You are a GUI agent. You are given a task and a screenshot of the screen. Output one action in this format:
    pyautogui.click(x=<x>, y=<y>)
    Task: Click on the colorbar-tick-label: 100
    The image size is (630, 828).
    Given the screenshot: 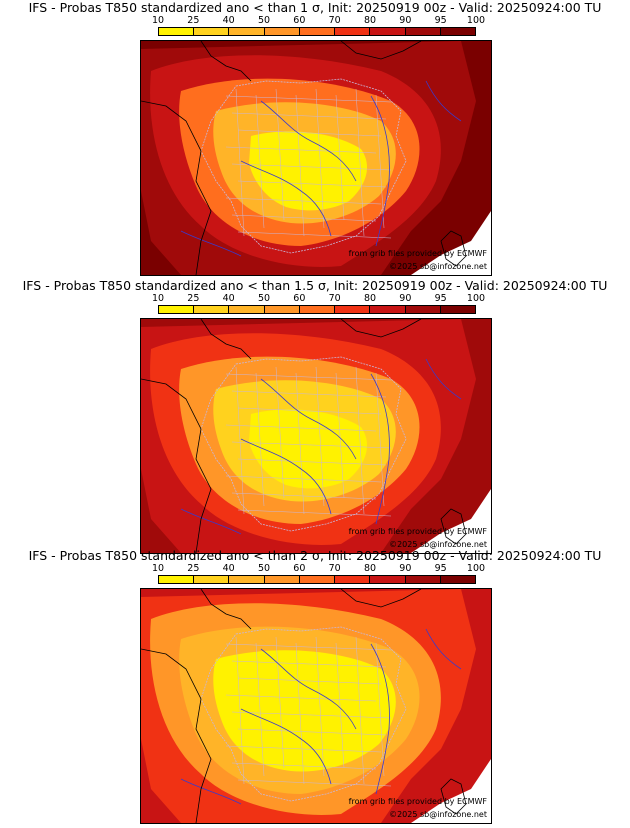 What is the action you would take?
    pyautogui.click(x=476, y=20)
    